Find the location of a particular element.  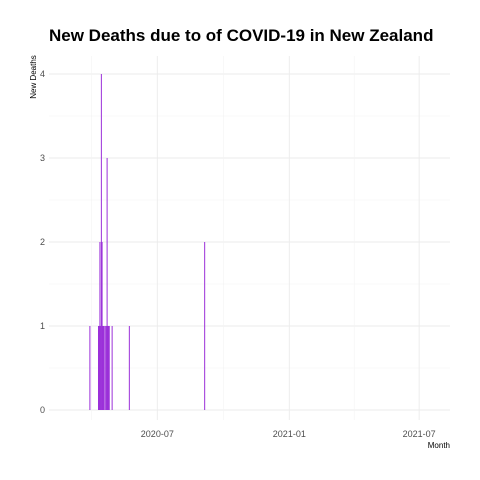

x-axis-ticks: 2020-07 2021-01 2021-07 is located at coordinates (288, 434).